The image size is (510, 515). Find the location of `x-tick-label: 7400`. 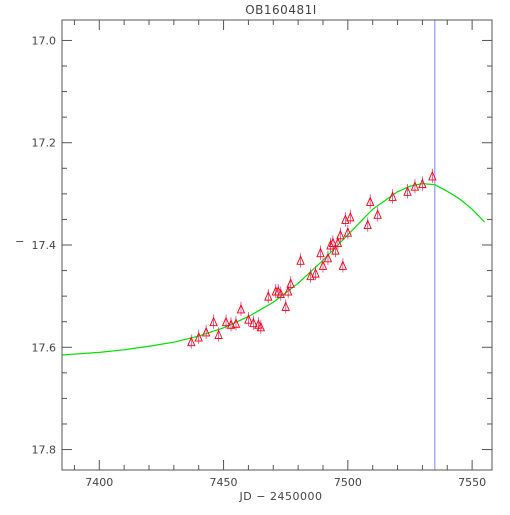

x-tick-label: 7400 is located at coordinates (99, 482).